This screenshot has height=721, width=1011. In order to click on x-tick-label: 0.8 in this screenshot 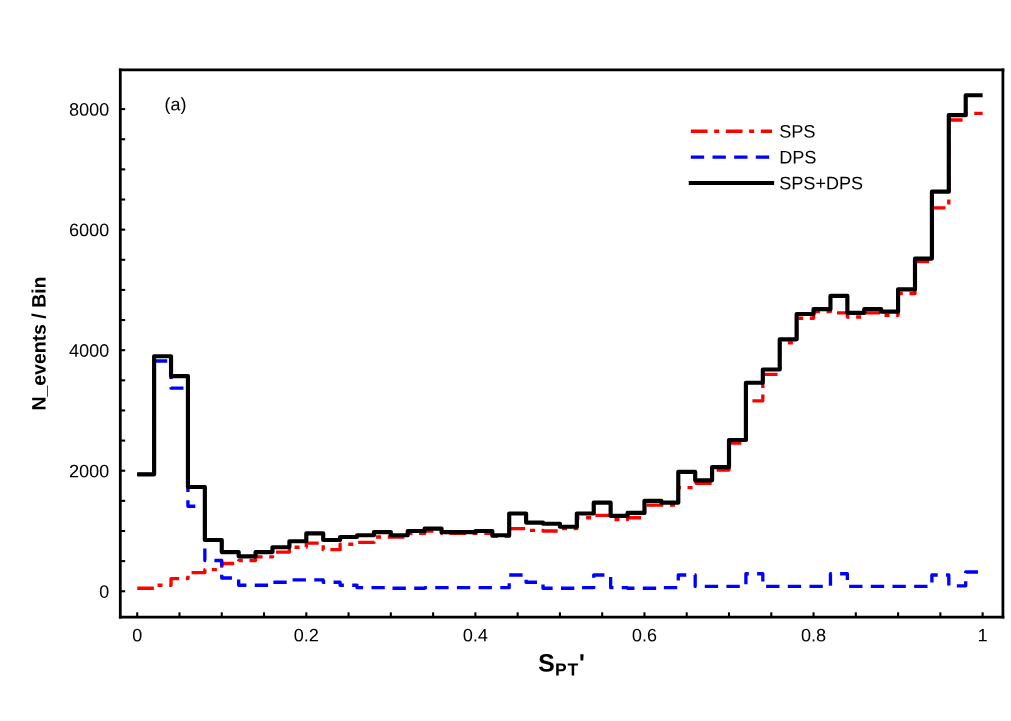, I will do `click(813, 635)`.